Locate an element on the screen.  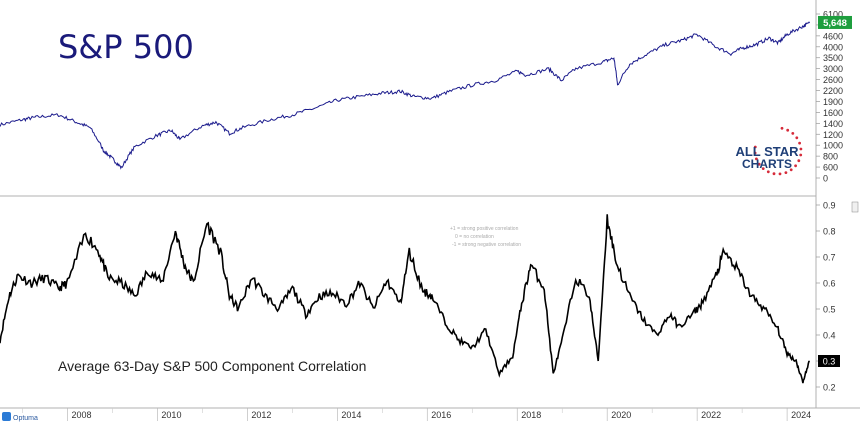
x-tick-label: 2020 is located at coordinates (621, 415).